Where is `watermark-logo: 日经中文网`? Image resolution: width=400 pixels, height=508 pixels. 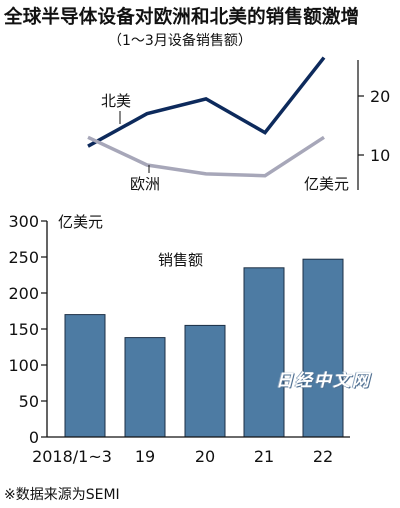 watermark-logo: 日经中文网 is located at coordinates (323, 381).